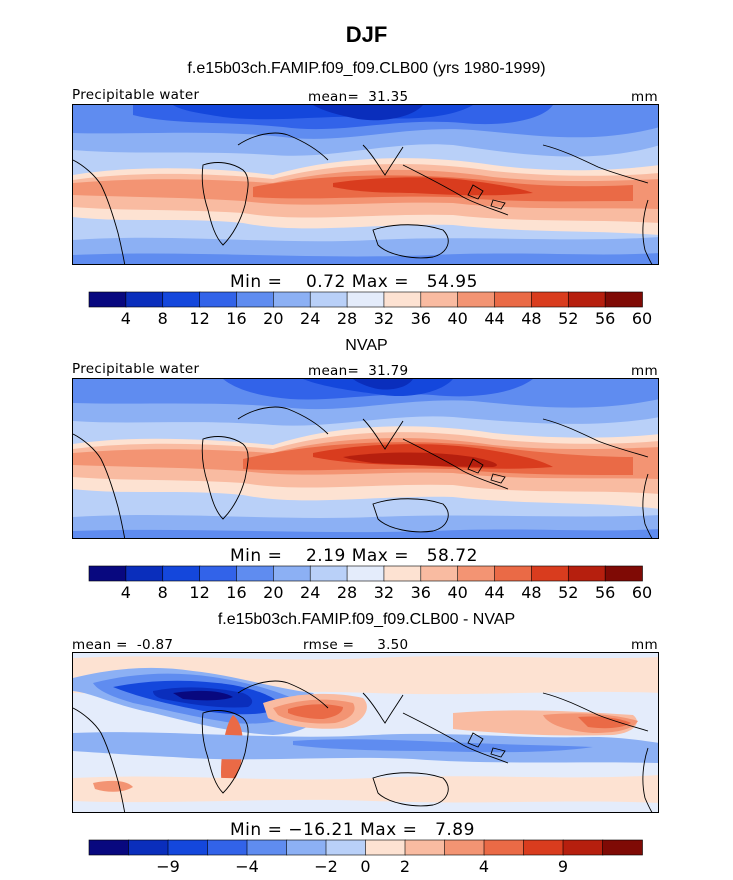 The image size is (733, 880). I want to click on panel3-mean-value: -0.87, so click(155, 645).